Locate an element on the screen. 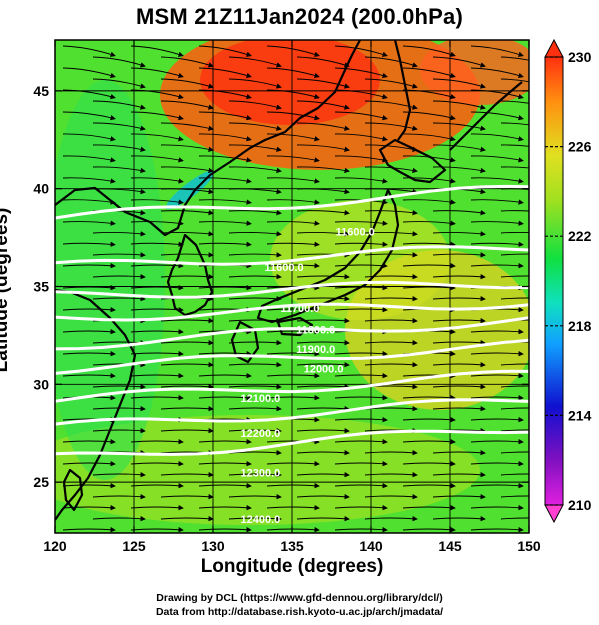 Image resolution: width=599 pixels, height=625 pixels. contour-label: 12200.0 is located at coordinates (261, 434).